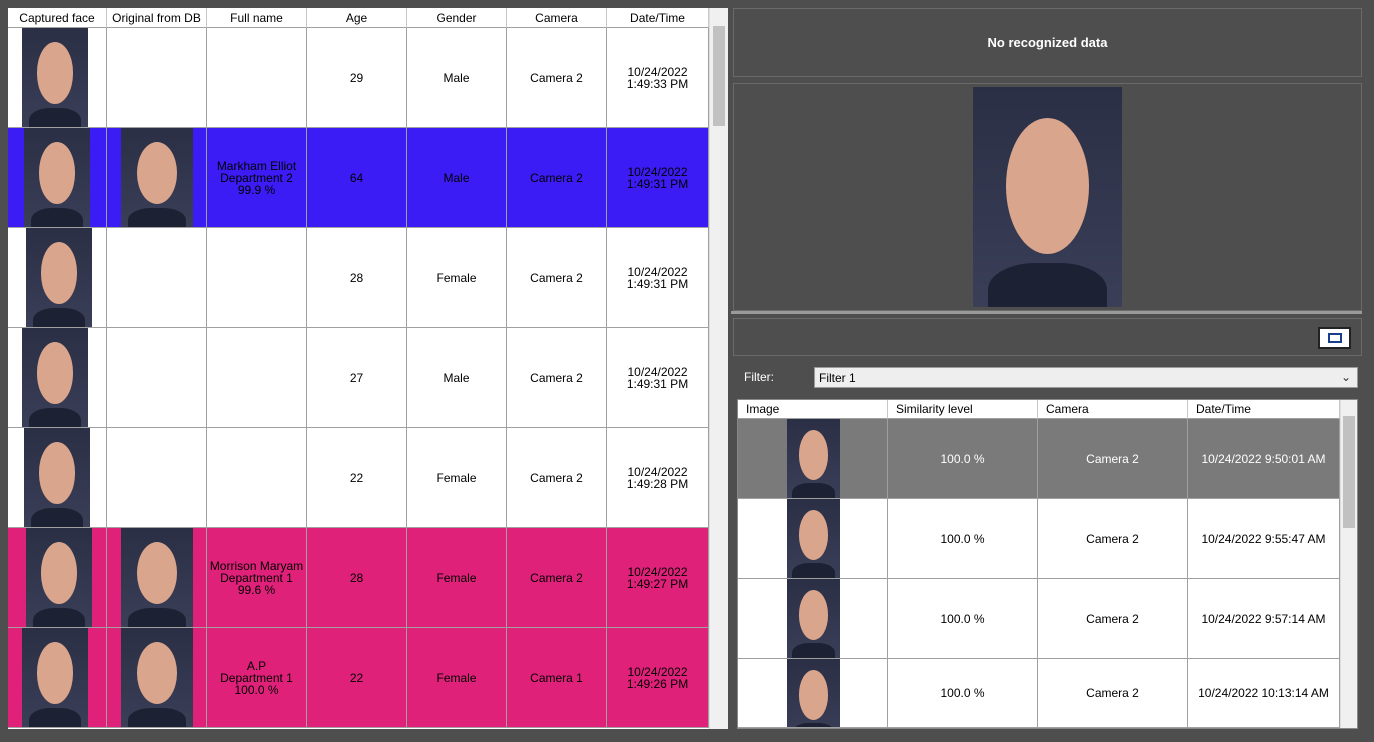 The width and height of the screenshot is (1374, 742). What do you see at coordinates (256, 589) in the screenshot?
I see `cell-line: 99.6 %` at bounding box center [256, 589].